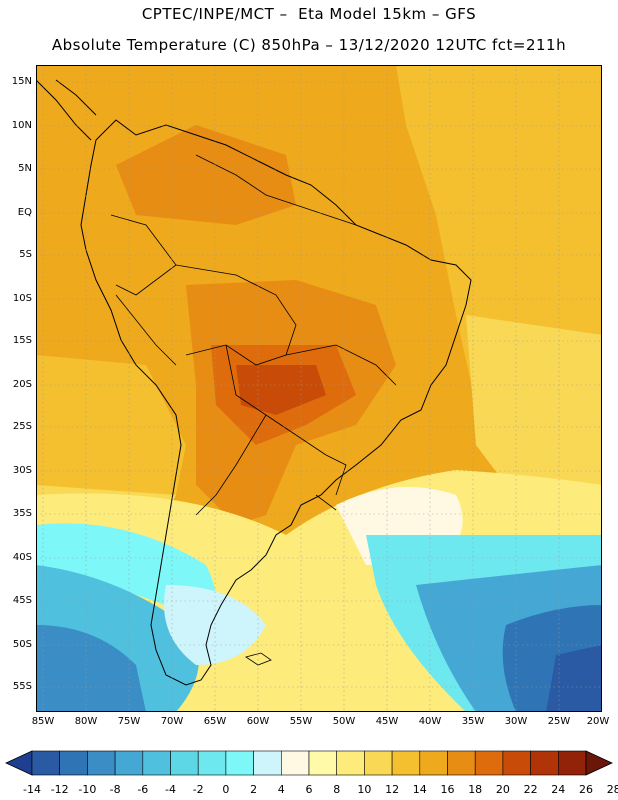  What do you see at coordinates (309, 789) in the screenshot?
I see `colorbar-label: 6` at bounding box center [309, 789].